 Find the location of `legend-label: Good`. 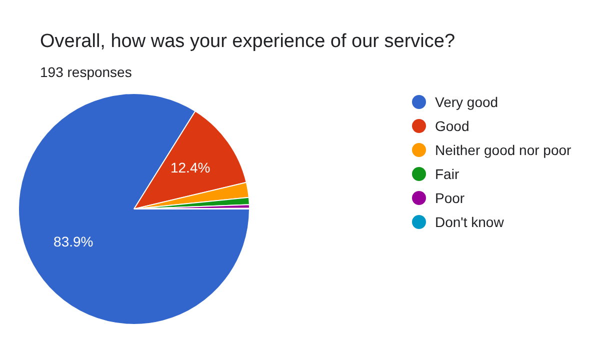

legend-label: Good is located at coordinates (452, 126).